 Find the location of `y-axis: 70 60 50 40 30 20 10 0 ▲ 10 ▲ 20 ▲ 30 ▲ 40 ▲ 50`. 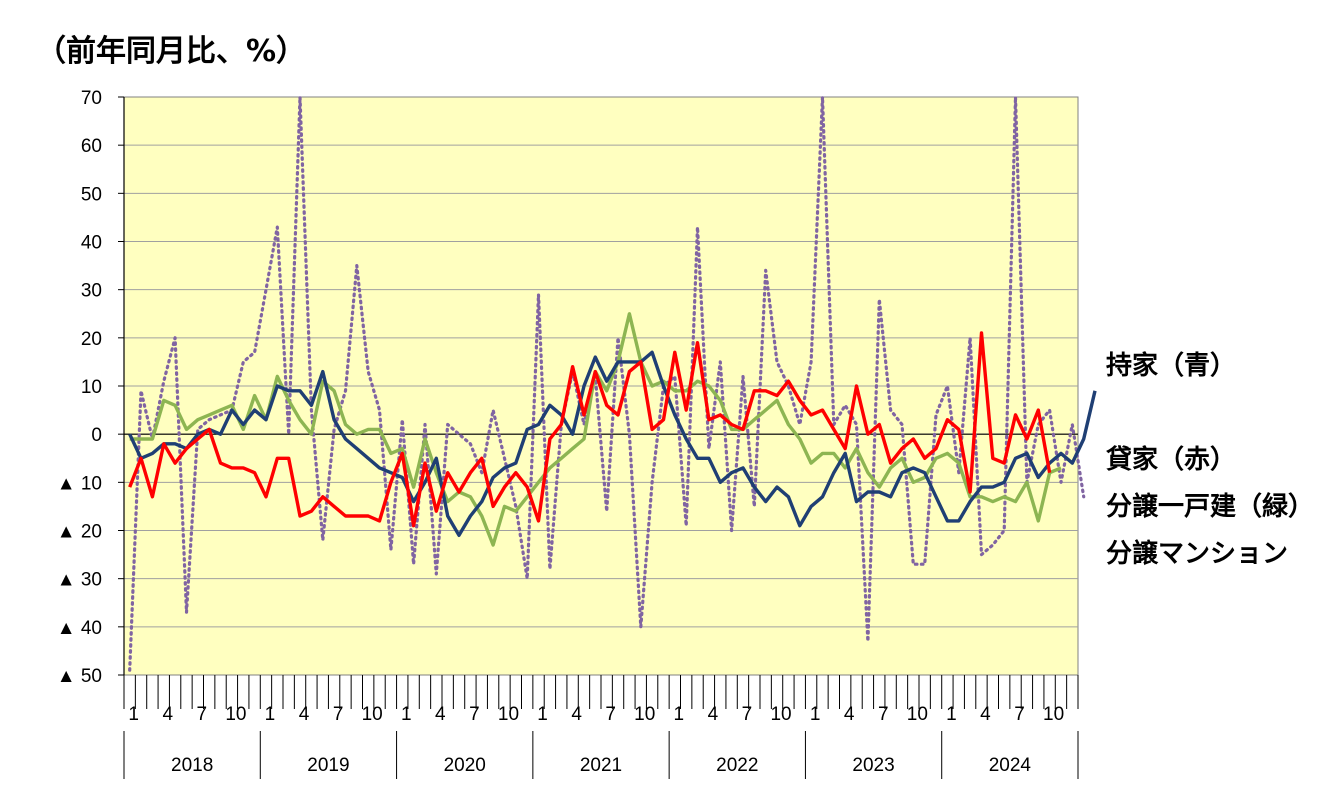

y-axis: 70 60 50 40 30 20 10 0 ▲ 10 ▲ 20 ▲ 30 ▲ 40 ▲ 50 is located at coordinates (91, 387).